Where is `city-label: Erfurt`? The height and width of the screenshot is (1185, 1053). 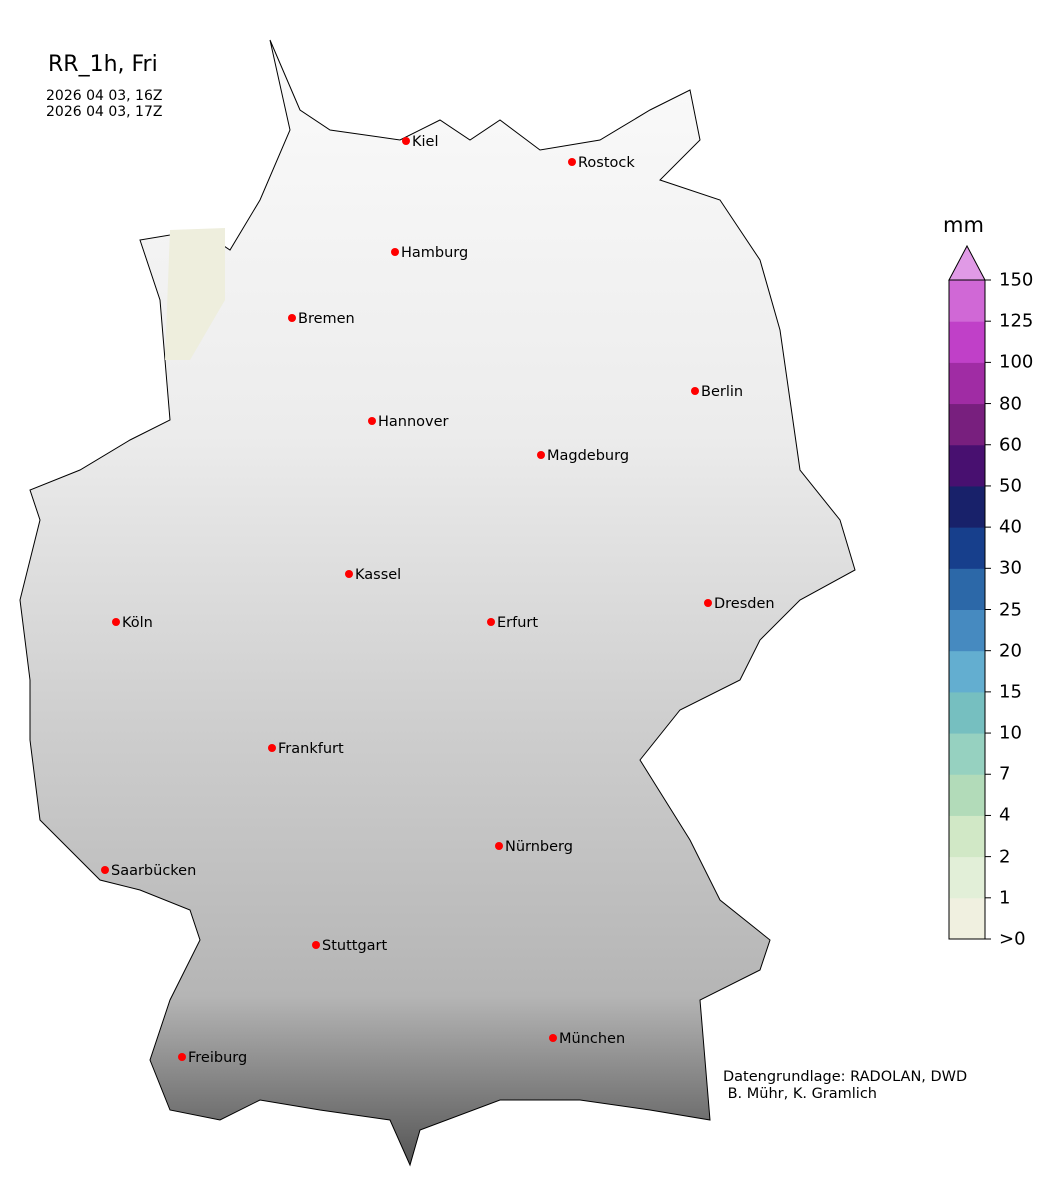 city-label: Erfurt is located at coordinates (517, 623).